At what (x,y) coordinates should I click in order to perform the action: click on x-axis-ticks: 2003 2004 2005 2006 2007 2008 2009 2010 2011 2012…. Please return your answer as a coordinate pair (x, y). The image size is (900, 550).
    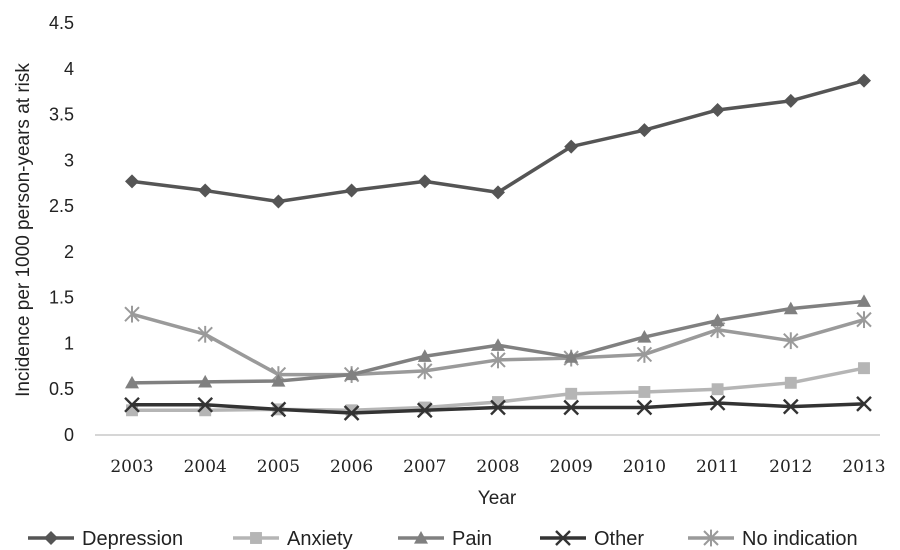
    Looking at the image, I should click on (497, 467).